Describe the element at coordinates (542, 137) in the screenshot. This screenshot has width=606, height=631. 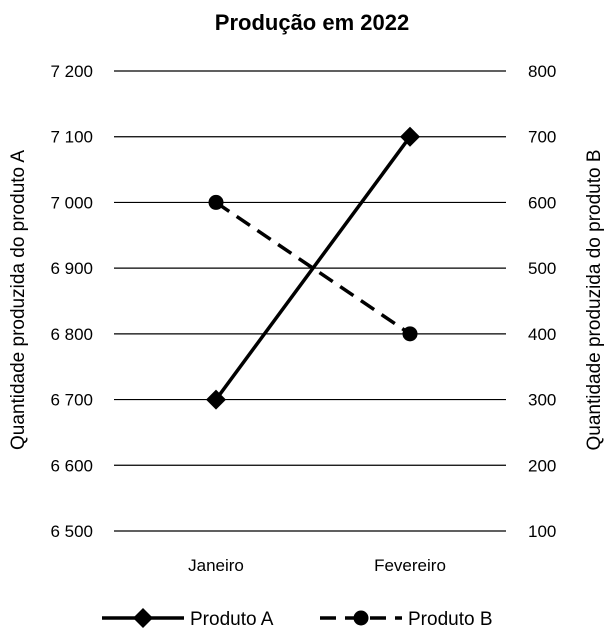
I see `right-tick-label: 700` at that location.